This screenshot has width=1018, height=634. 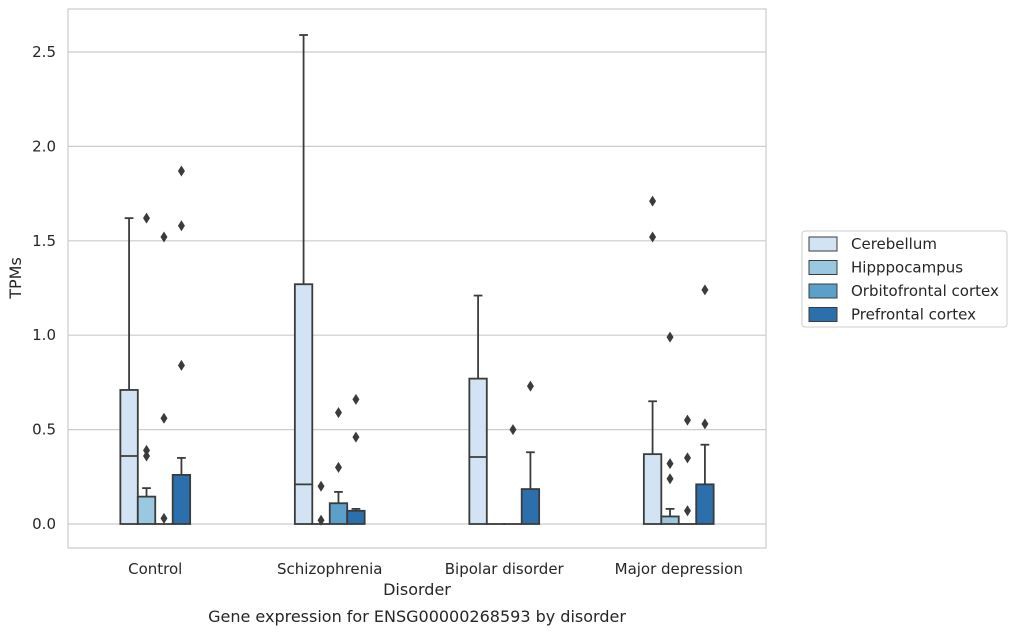 I want to click on y-tick-label: 1.5, so click(x=44, y=241).